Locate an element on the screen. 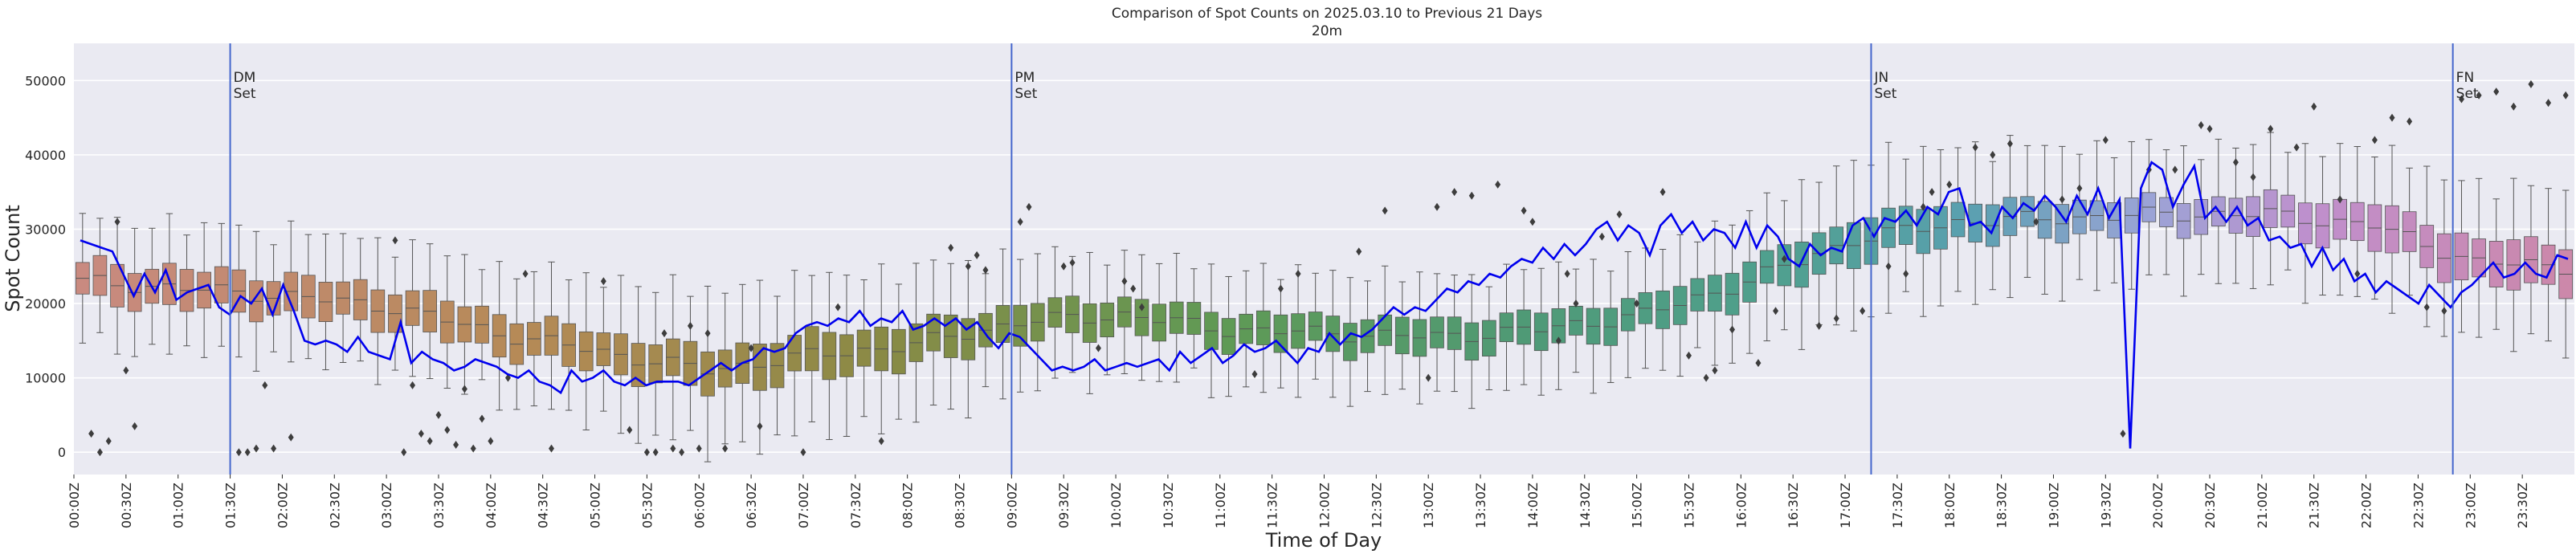 The image size is (2576, 558). x-tick-label: 03:30Z is located at coordinates (439, 505).